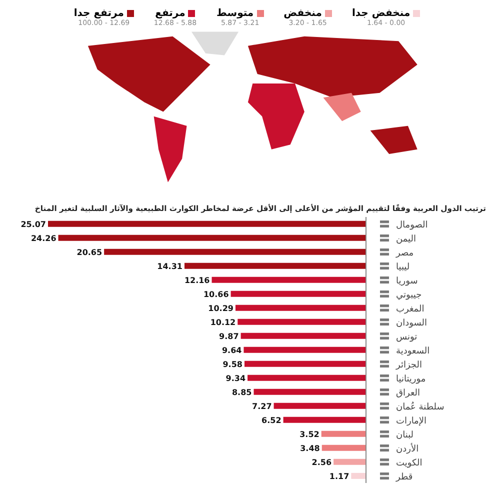 This screenshot has width=494, height=500. I want to click on y-tick-label: ليبيا, so click(403, 267).